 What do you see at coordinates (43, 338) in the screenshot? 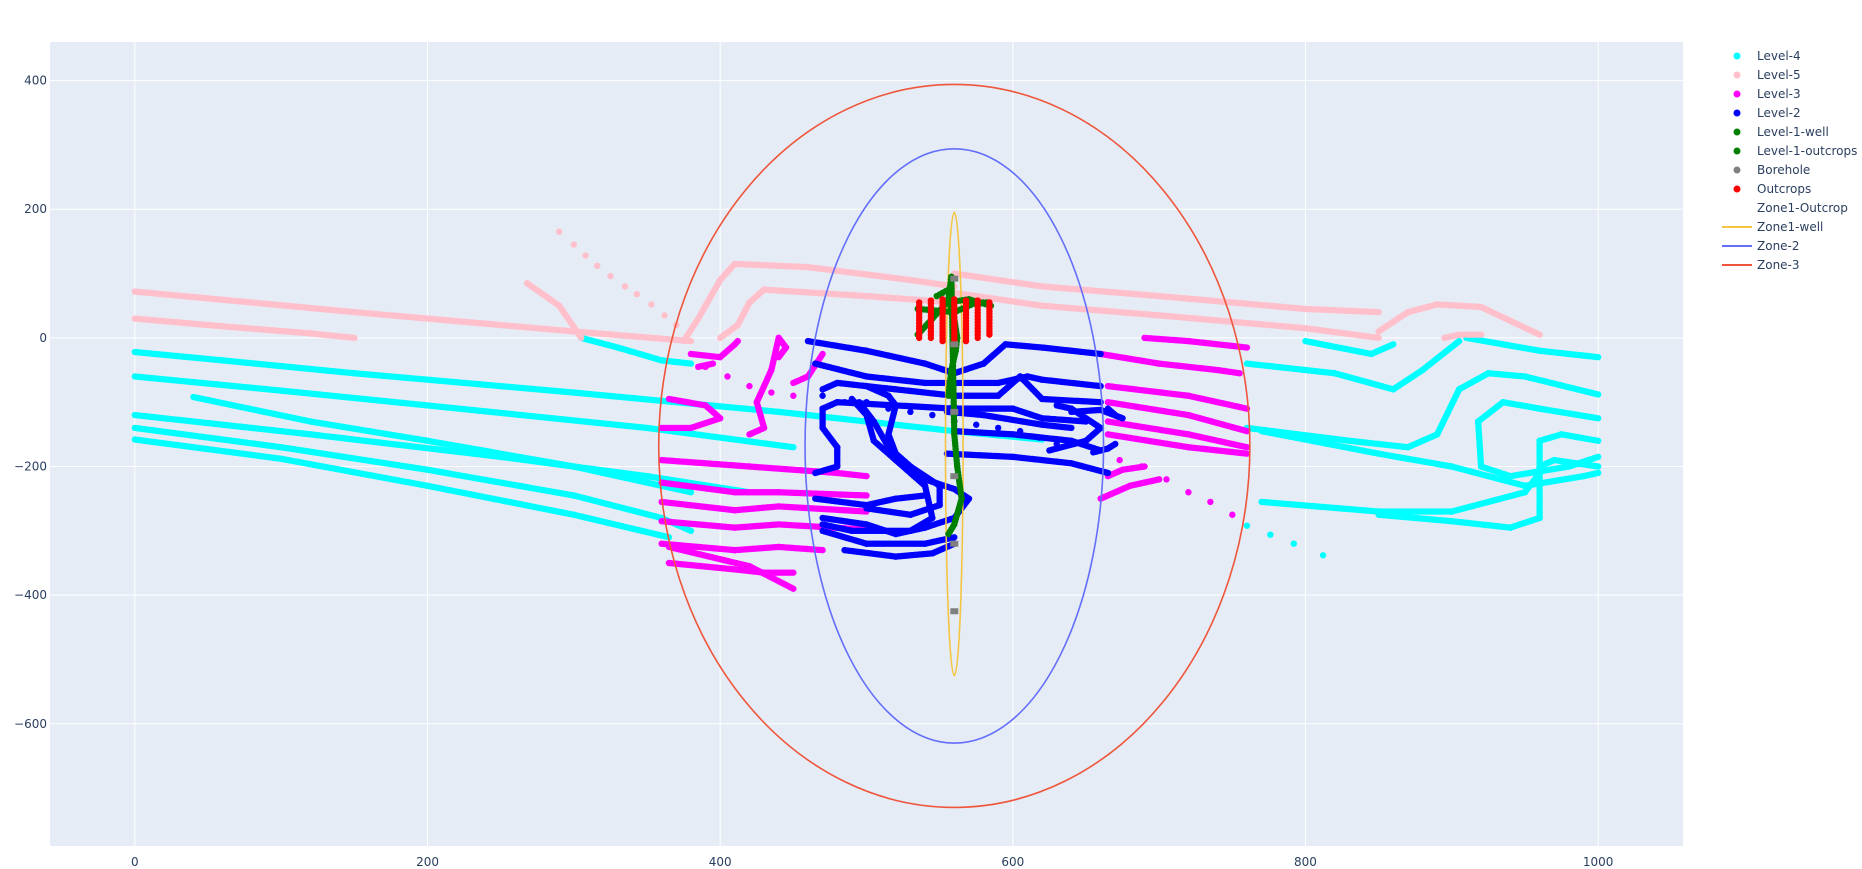
I see `y-tick-label: 0` at bounding box center [43, 338].